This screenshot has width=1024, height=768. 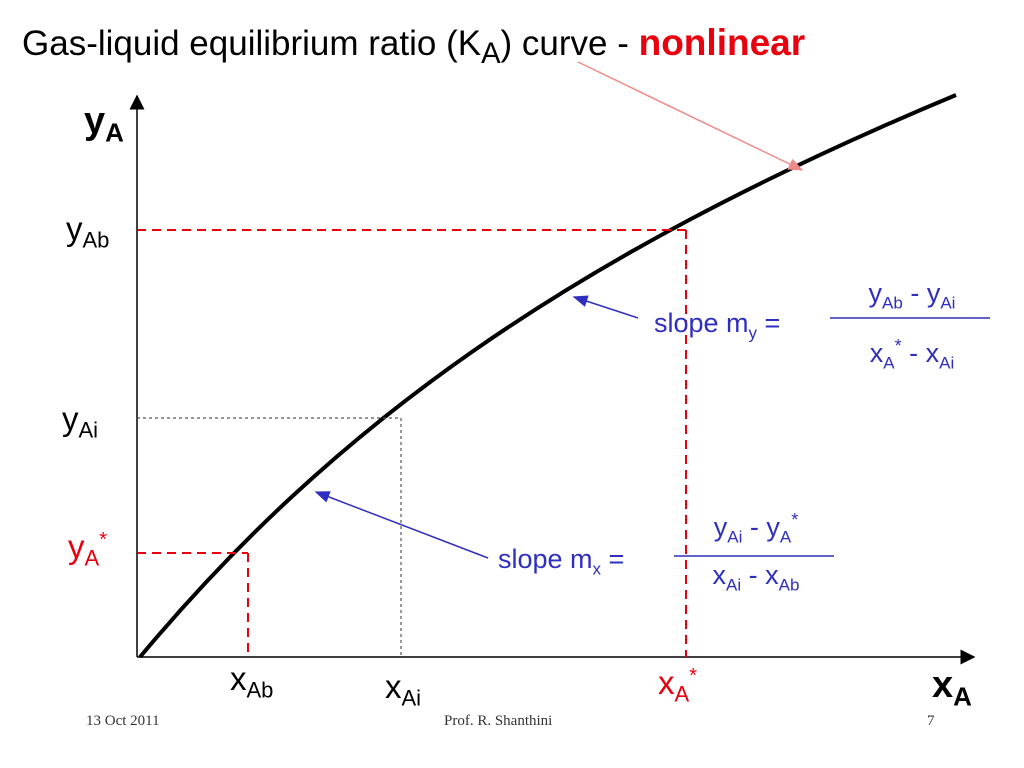 I want to click on y-ai-label: yAi, so click(x=80, y=421).